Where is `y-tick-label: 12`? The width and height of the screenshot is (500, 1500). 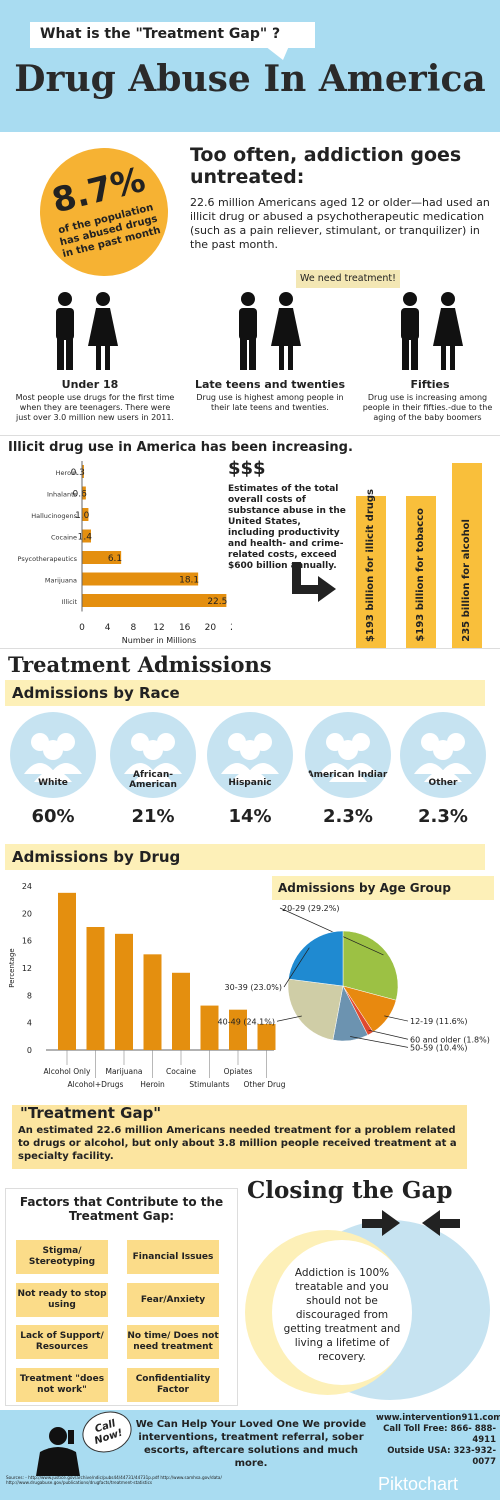 y-tick-label: 12 is located at coordinates (27, 968).